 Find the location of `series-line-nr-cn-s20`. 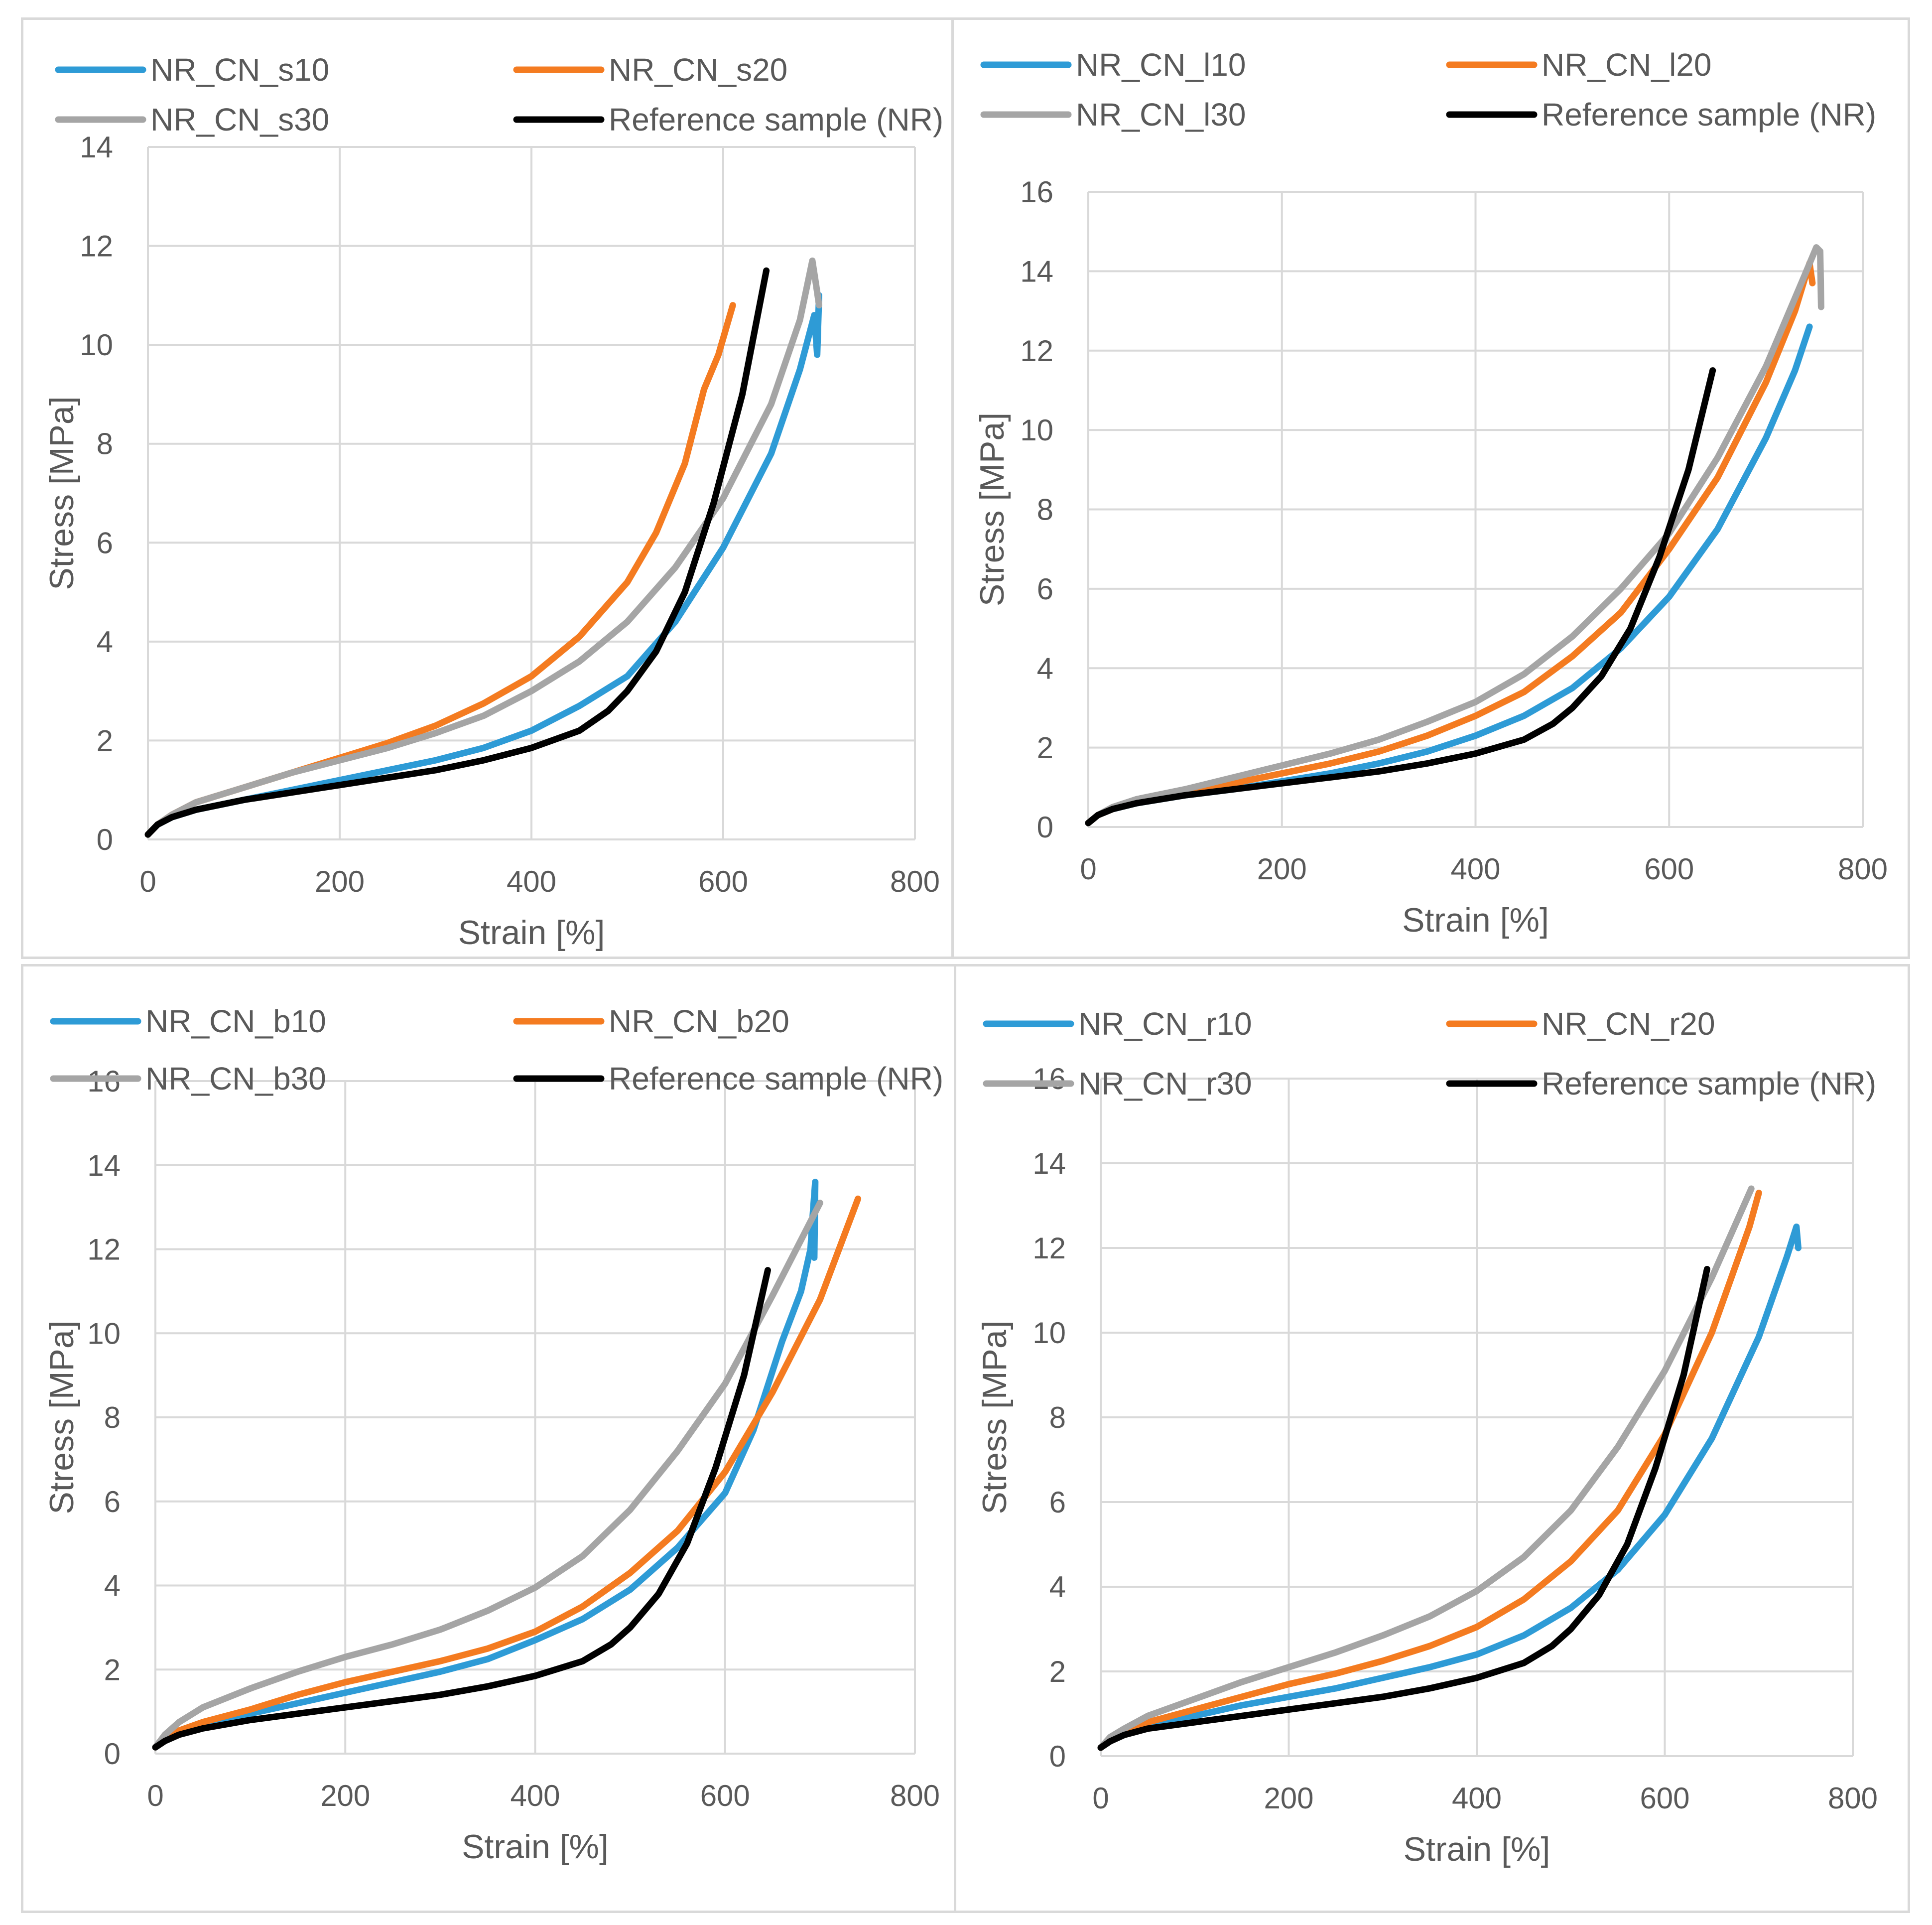

series-line-nr-cn-s20 is located at coordinates (440, 570).